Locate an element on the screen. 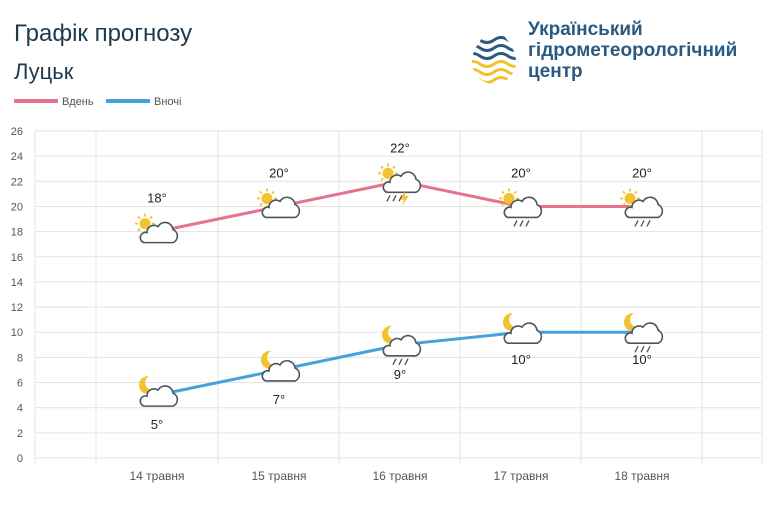 The image size is (769, 523). logo-line-1: Український is located at coordinates (585, 29).